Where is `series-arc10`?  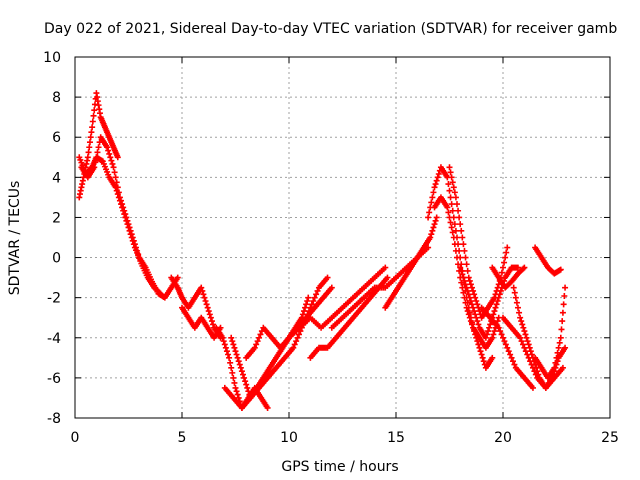
series-arc10 is located at coordinates (337, 302).